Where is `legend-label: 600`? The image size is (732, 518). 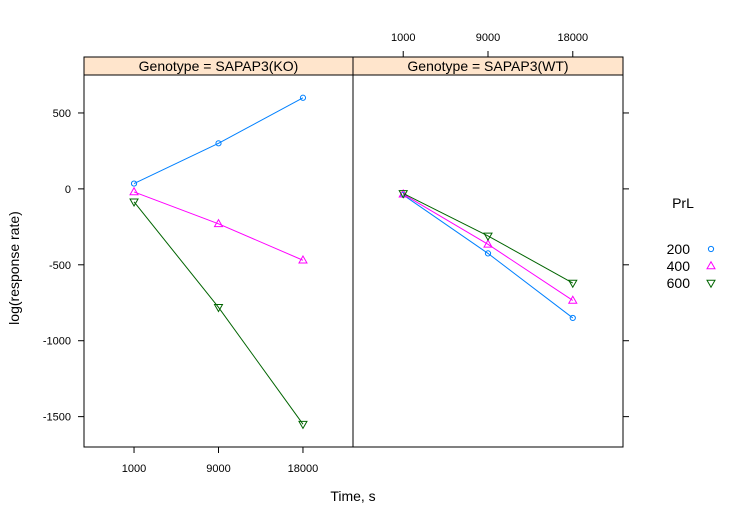
legend-label: 600 is located at coordinates (679, 283).